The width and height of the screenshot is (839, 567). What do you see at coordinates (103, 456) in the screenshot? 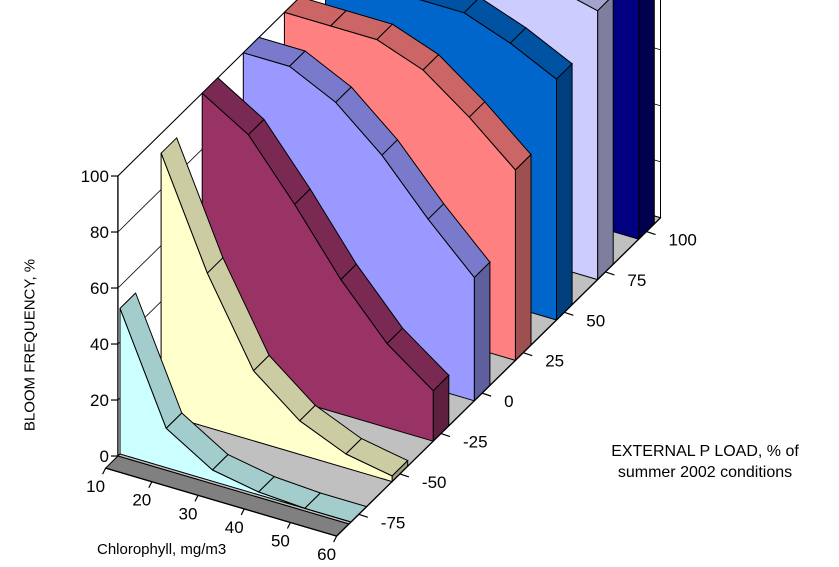
I see `y-tick-label: 0` at bounding box center [103, 456].